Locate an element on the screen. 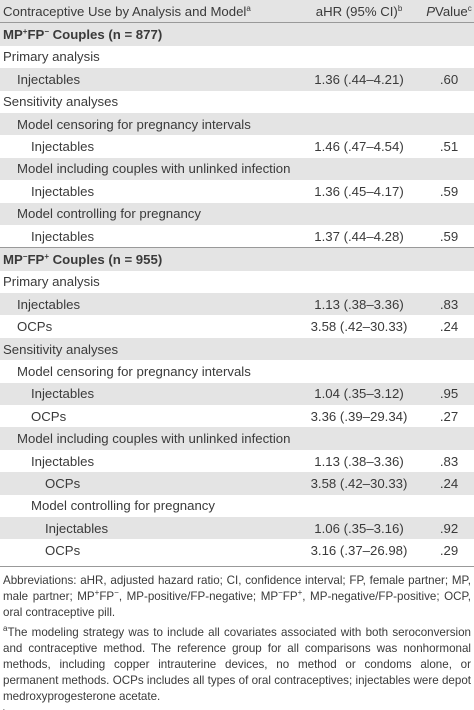 This screenshot has height=710, width=474. superscript: b is located at coordinates (5, 709).